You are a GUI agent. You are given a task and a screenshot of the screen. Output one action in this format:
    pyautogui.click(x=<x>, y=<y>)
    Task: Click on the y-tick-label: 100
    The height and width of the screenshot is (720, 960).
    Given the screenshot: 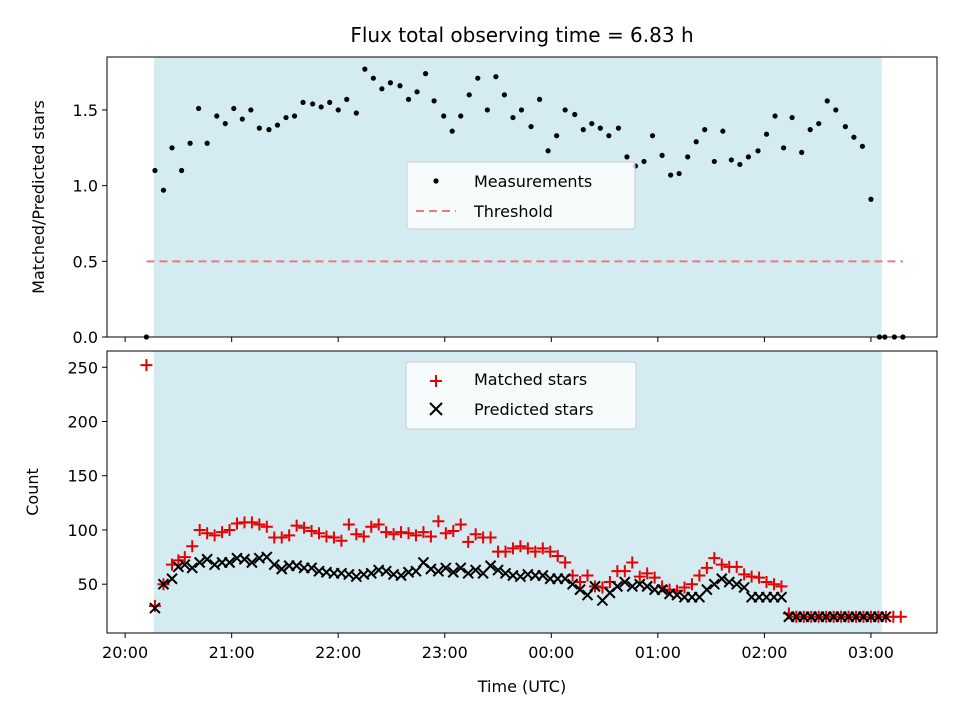 What is the action you would take?
    pyautogui.click(x=82, y=530)
    